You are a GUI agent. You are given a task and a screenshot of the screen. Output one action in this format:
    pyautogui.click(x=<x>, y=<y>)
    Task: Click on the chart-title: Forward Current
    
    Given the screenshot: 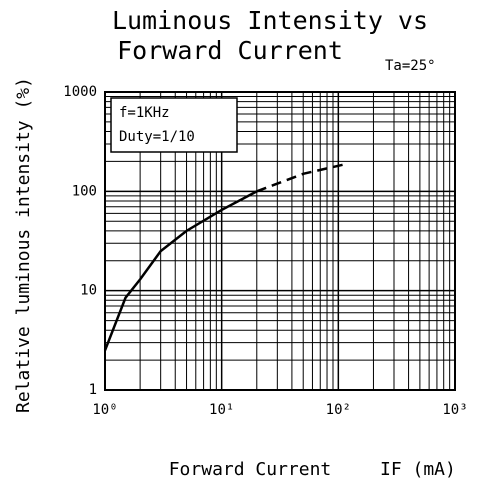 What is the action you would take?
    pyautogui.click(x=230, y=50)
    